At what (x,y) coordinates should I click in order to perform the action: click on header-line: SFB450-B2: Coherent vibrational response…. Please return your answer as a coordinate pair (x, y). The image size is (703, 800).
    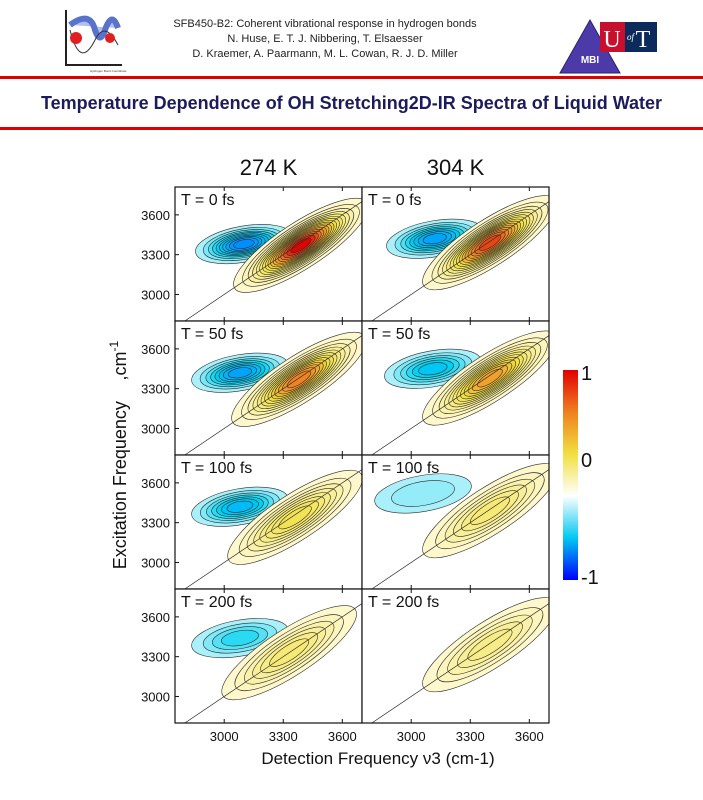
    Looking at the image, I should click on (325, 24).